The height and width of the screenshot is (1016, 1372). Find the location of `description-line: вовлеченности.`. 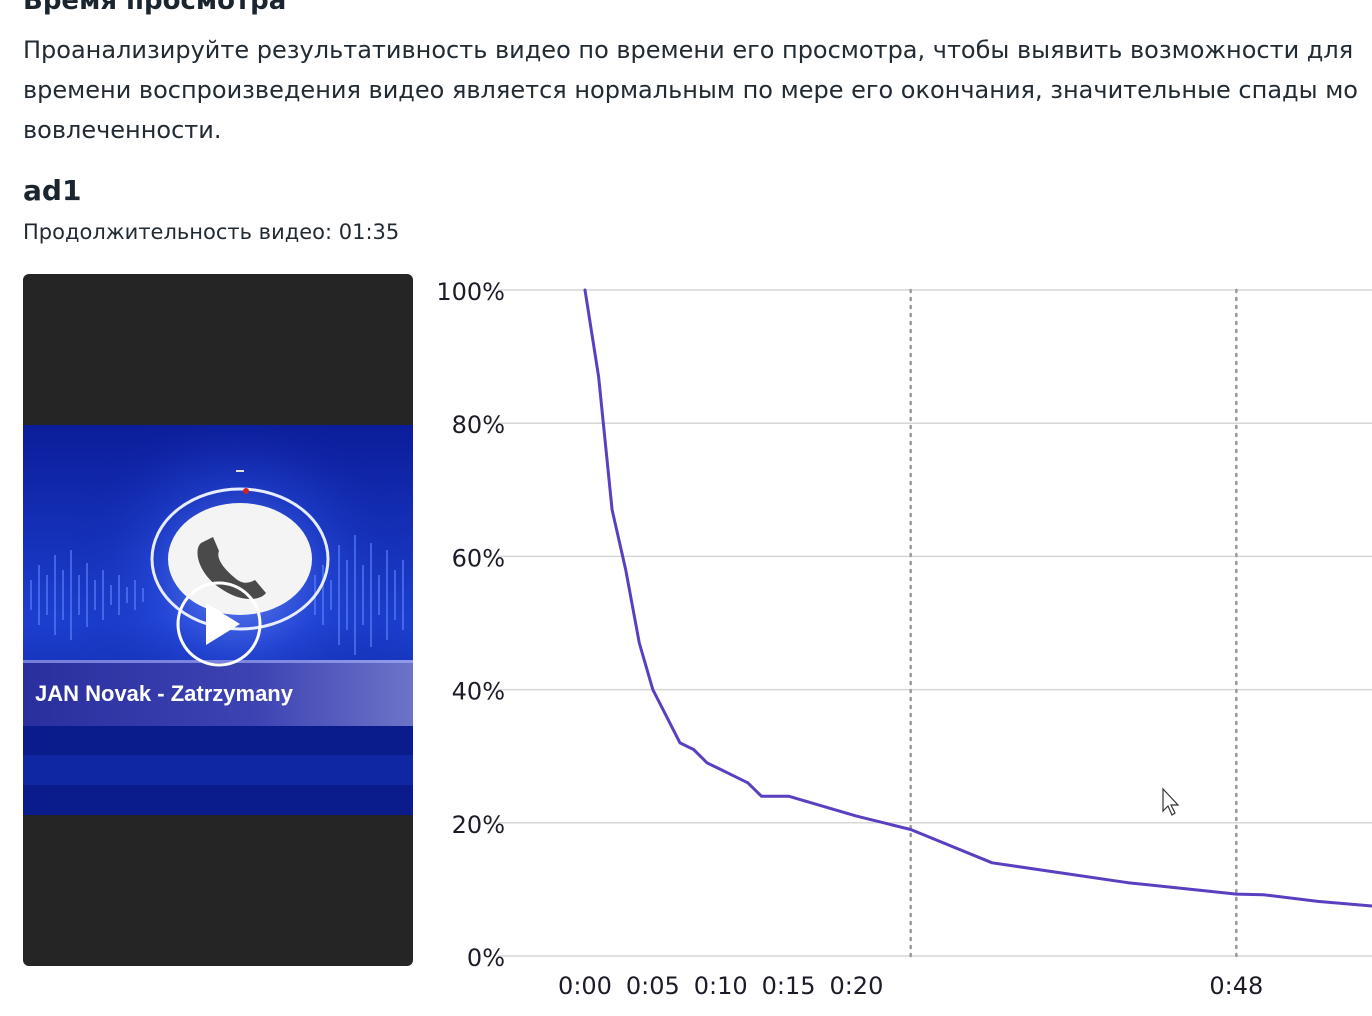

description-line: вовлеченности. is located at coordinates (122, 130).